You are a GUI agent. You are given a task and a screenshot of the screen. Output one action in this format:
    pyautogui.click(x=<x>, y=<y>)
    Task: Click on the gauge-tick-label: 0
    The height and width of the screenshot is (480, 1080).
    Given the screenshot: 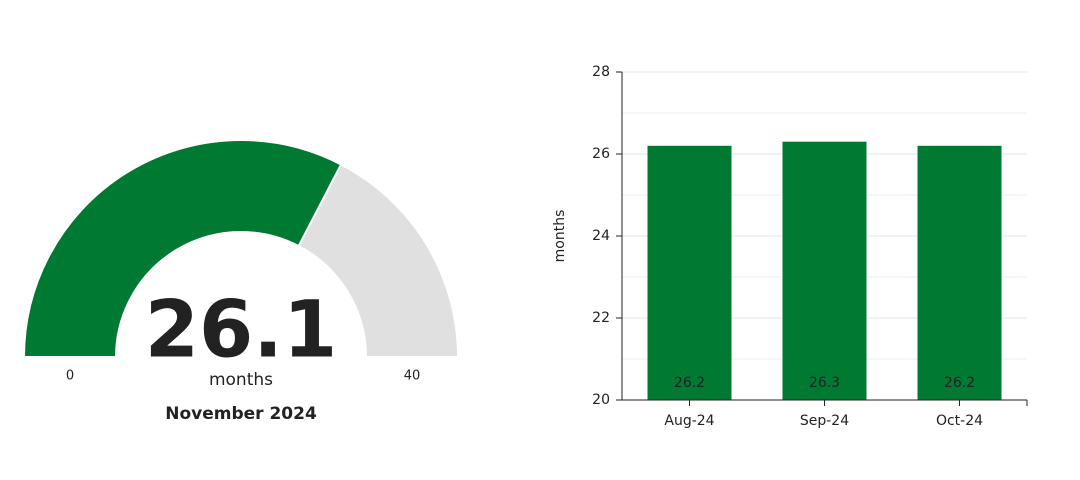 What is the action you would take?
    pyautogui.click(x=70, y=376)
    